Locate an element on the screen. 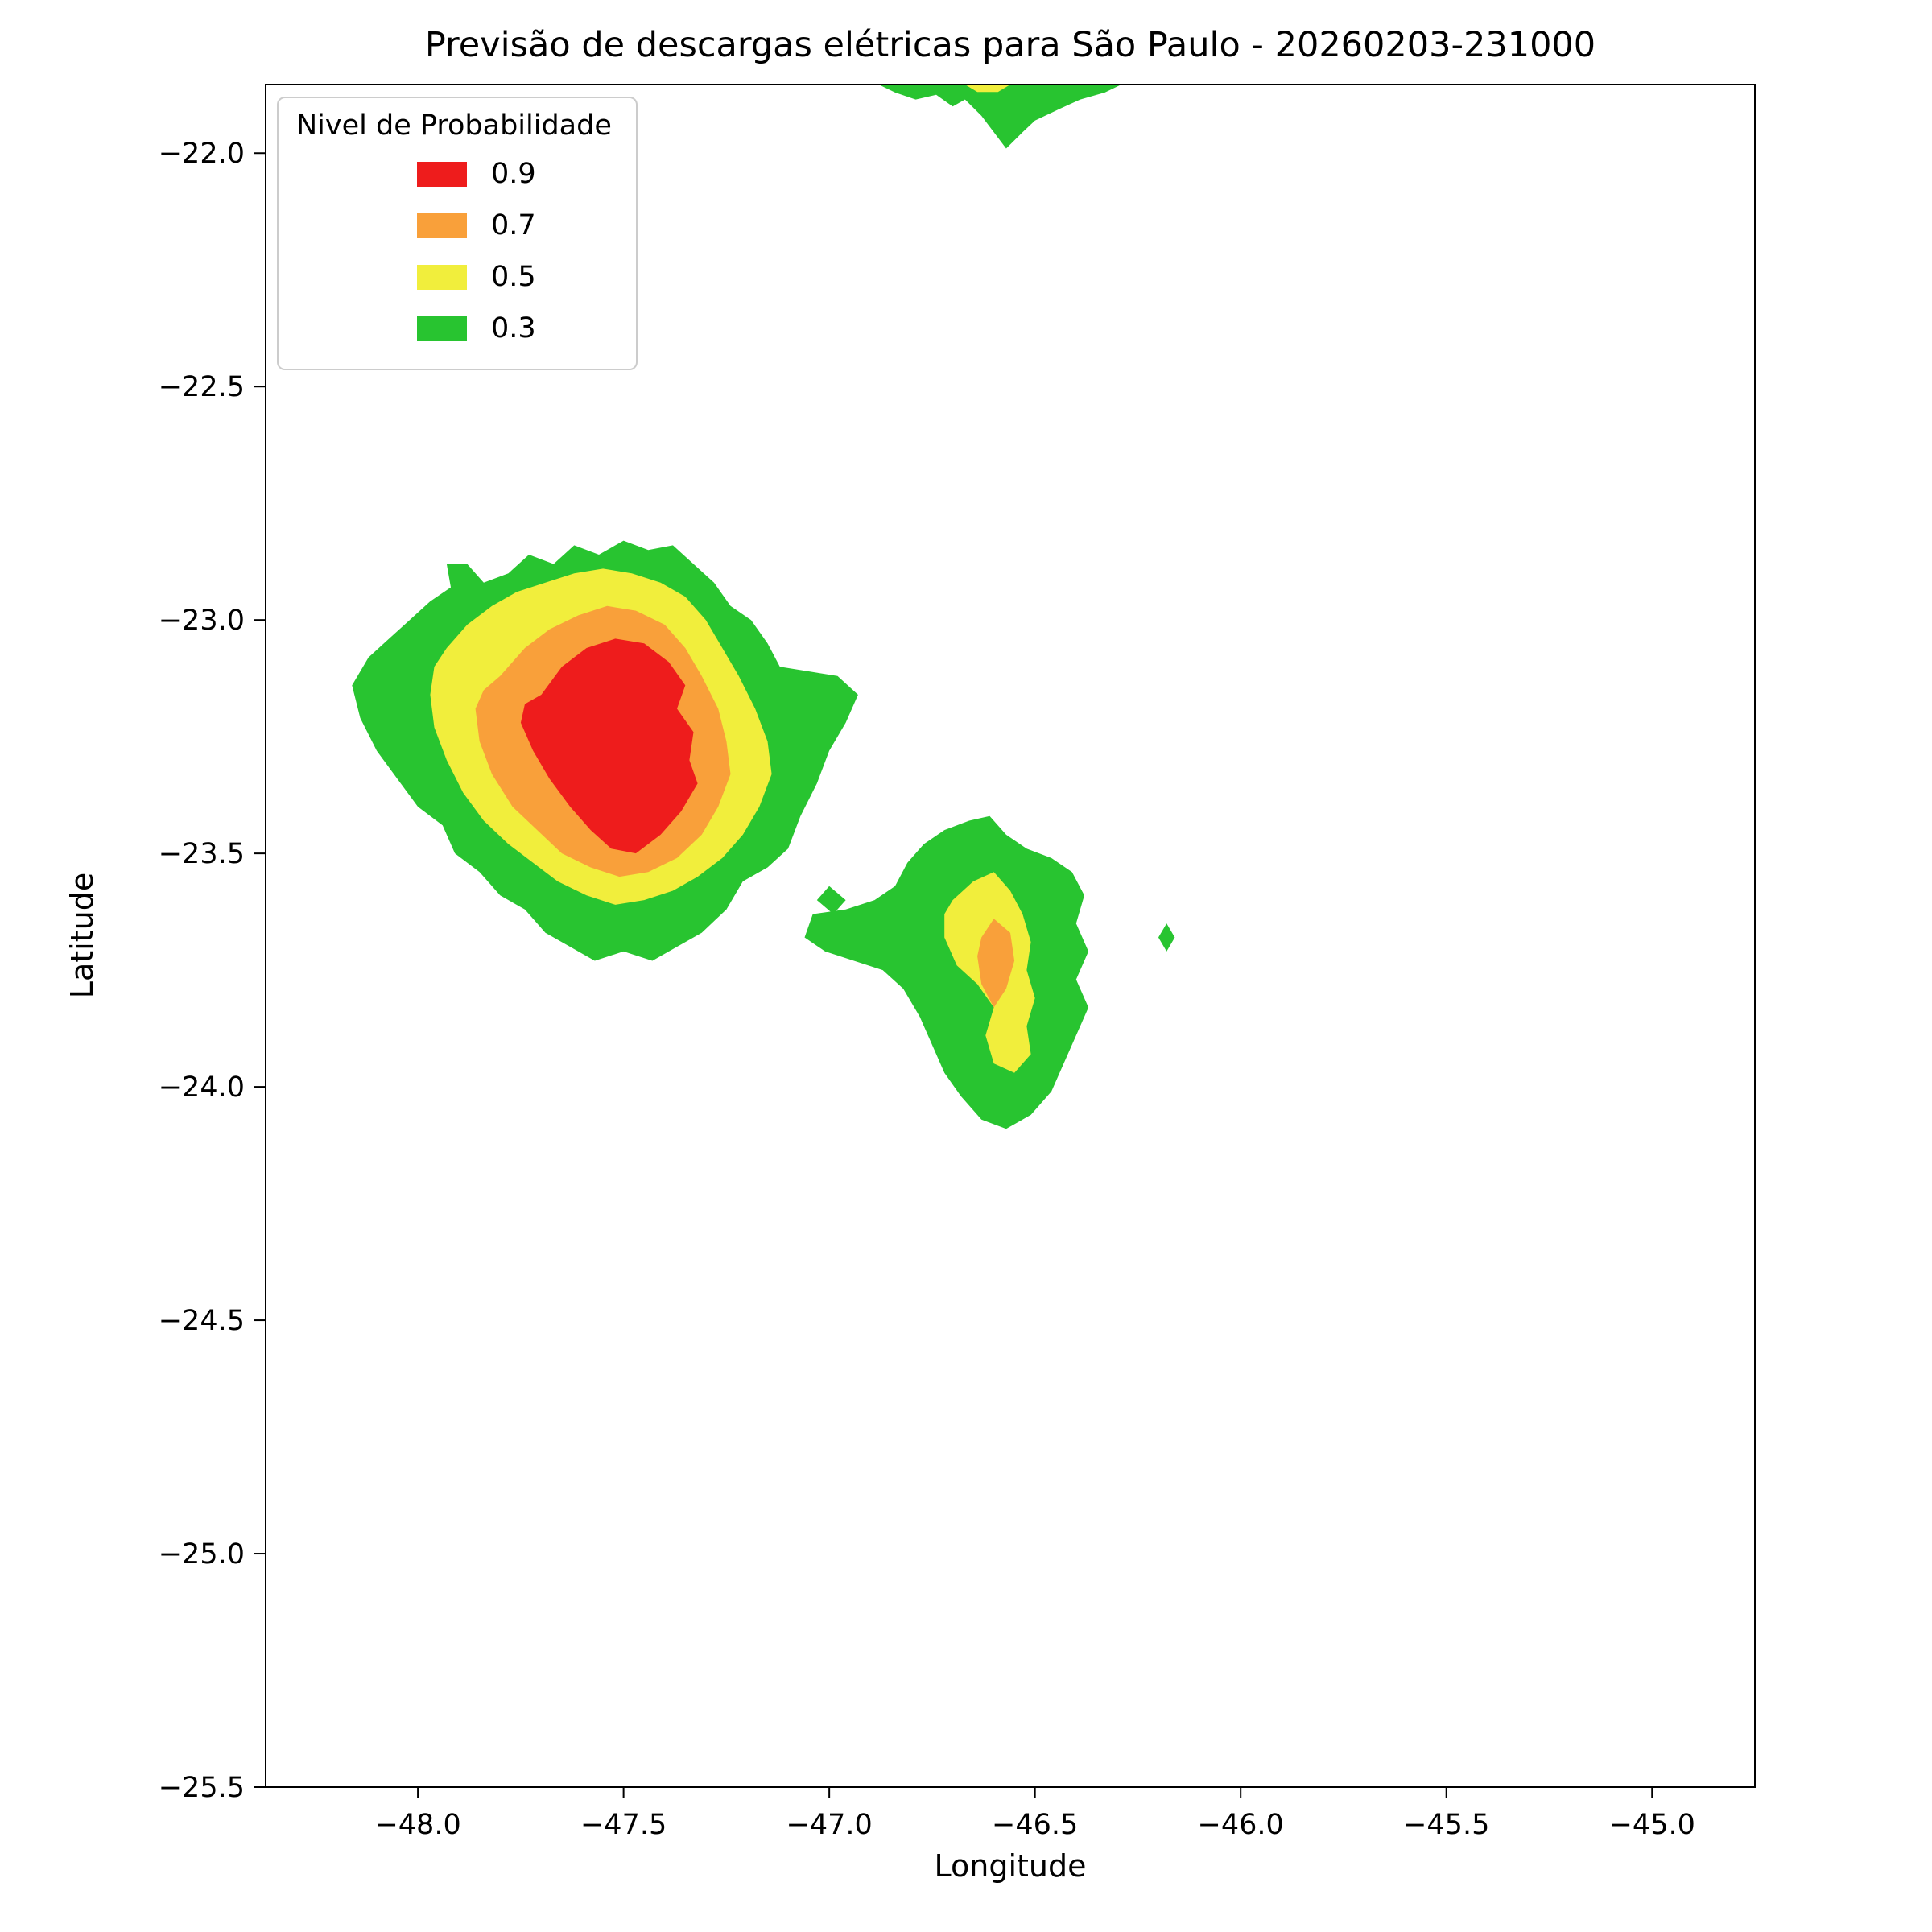 The height and width of the screenshot is (1932, 1932). legend-entry: 0.5 is located at coordinates (454, 277).